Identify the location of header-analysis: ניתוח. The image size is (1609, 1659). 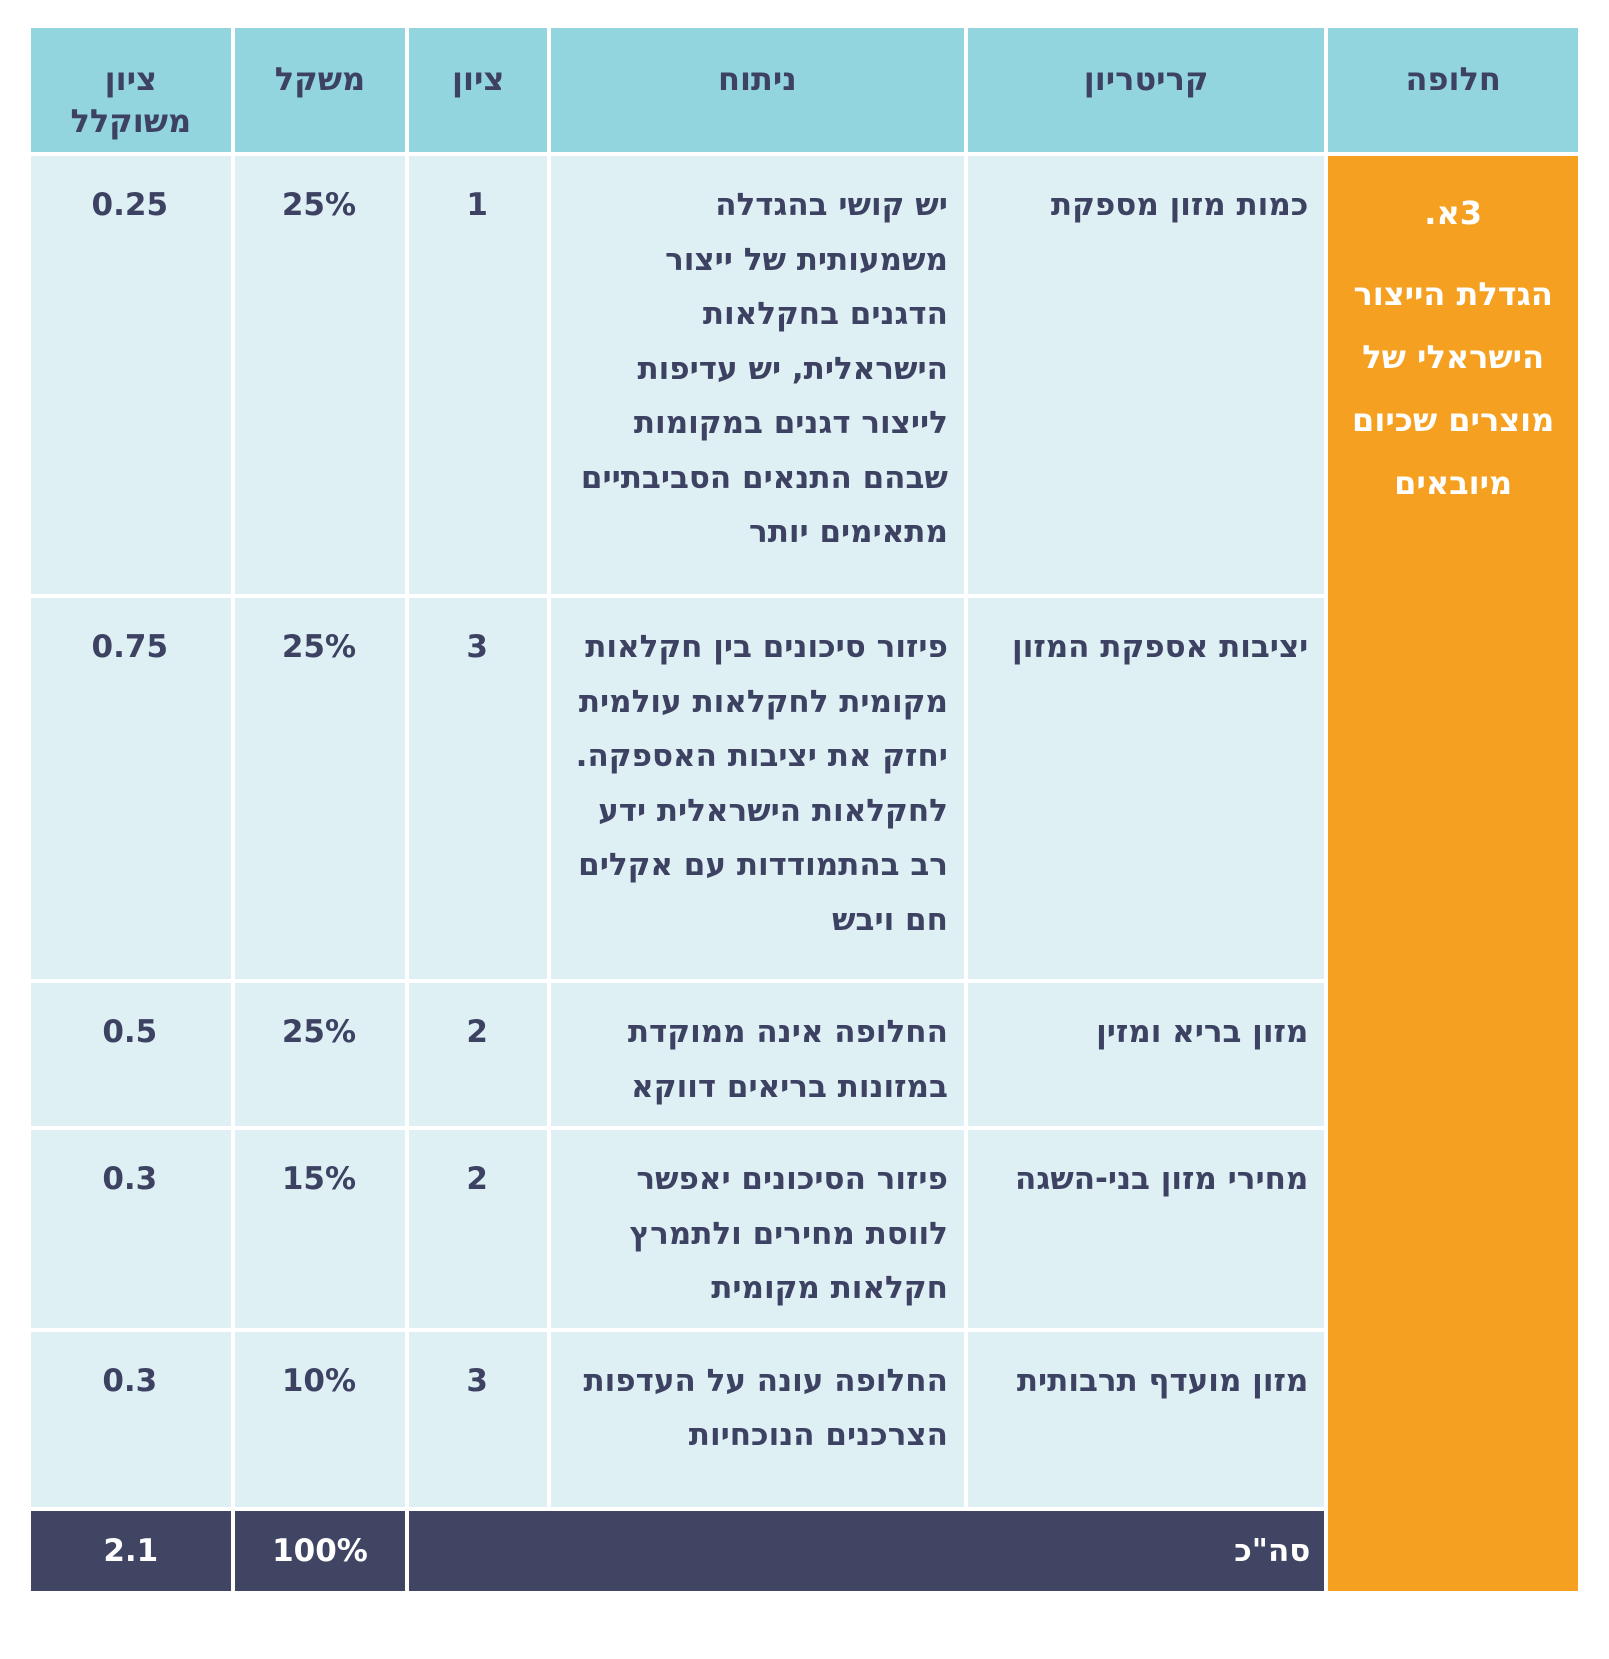
(757, 90).